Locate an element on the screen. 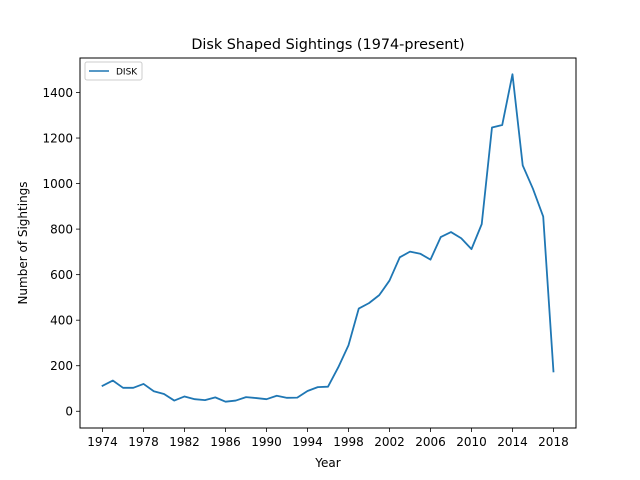 Image resolution: width=640 pixels, height=480 pixels. y-axis-label: Number of Sightings is located at coordinates (23, 242).